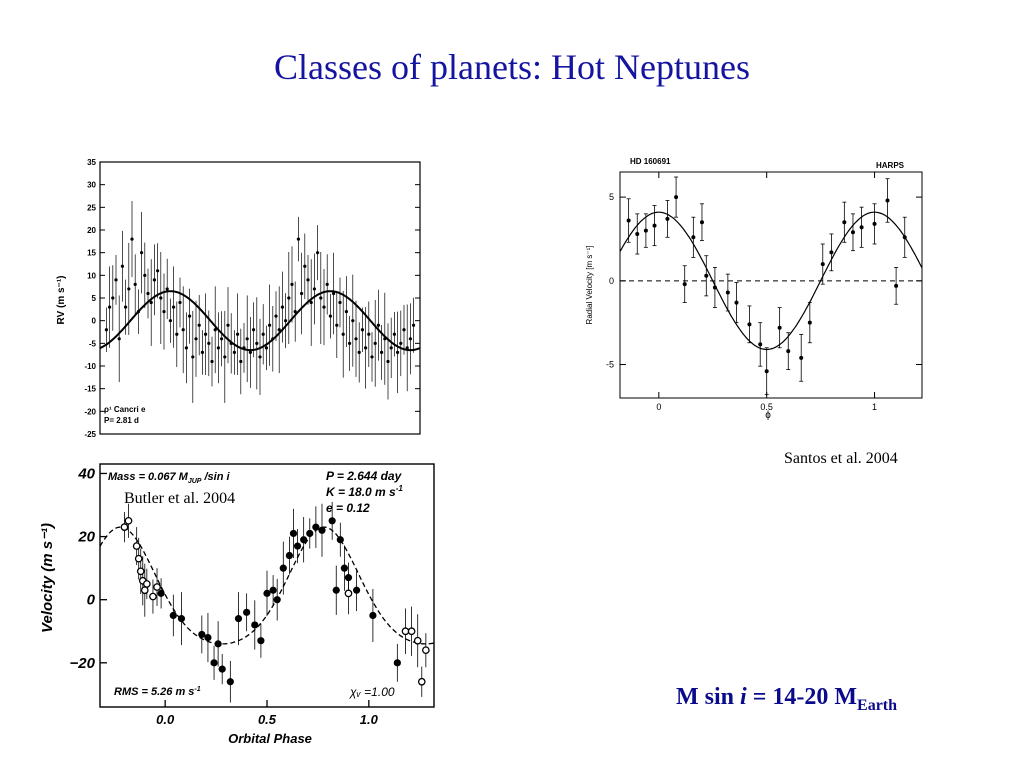  I want to click on y-axis-label: RV (m s⁻¹), so click(61, 300).